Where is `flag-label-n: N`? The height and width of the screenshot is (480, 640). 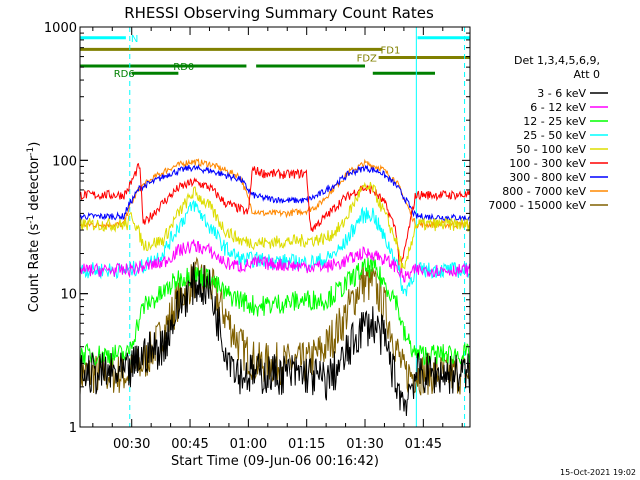 flag-label-n: N is located at coordinates (134, 39).